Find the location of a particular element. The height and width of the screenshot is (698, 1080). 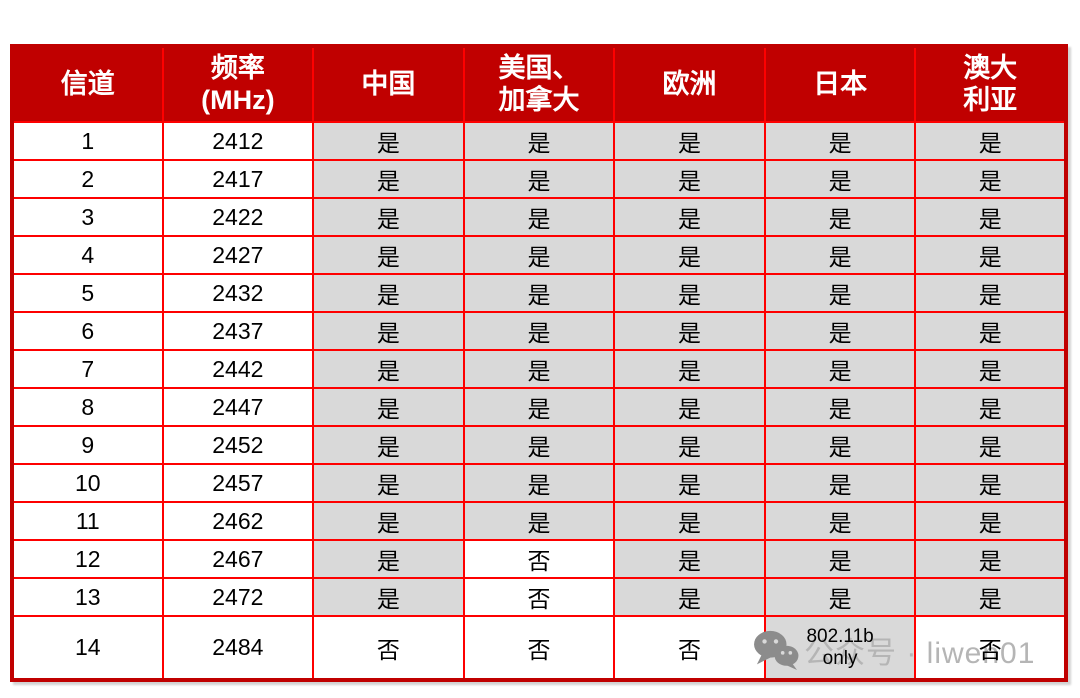

channel-cell-text: 14 is located at coordinates (87, 647).